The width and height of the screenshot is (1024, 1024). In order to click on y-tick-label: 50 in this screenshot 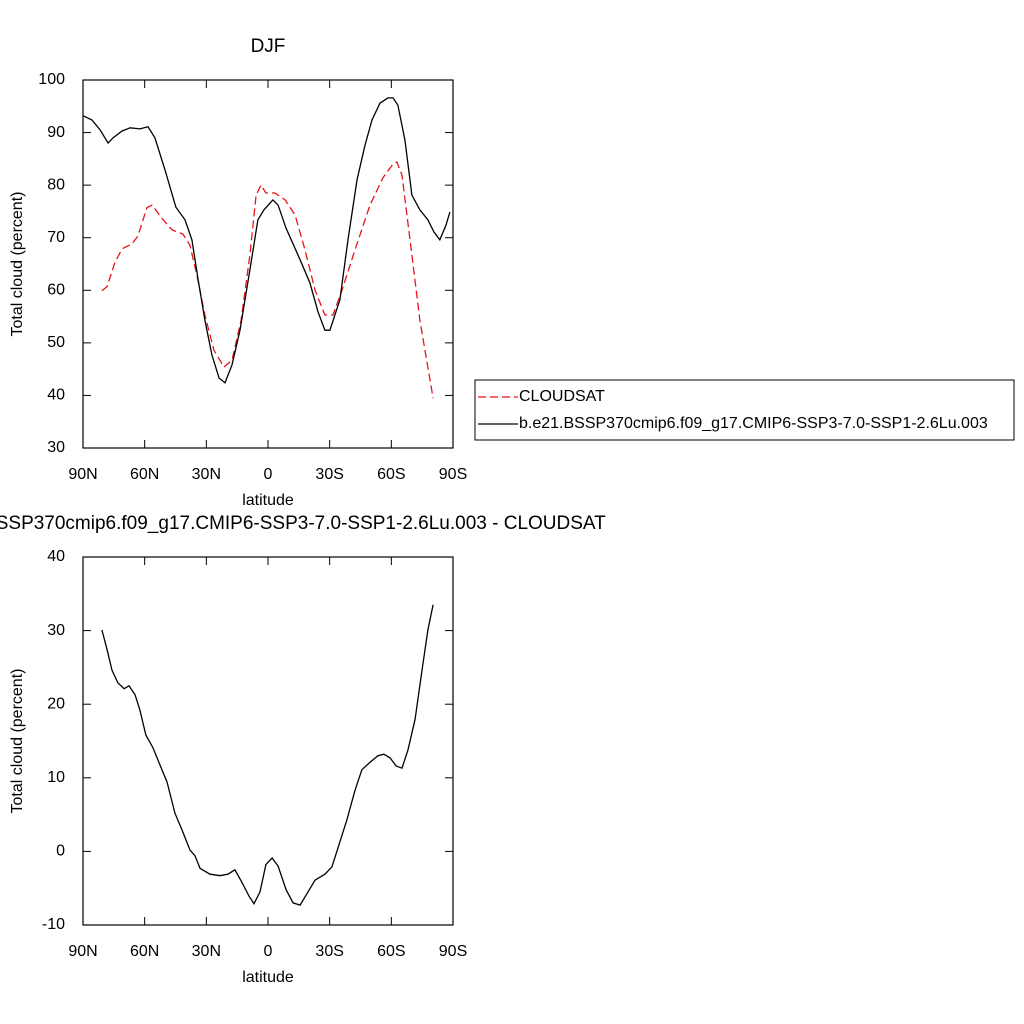, I will do `click(56, 342)`.